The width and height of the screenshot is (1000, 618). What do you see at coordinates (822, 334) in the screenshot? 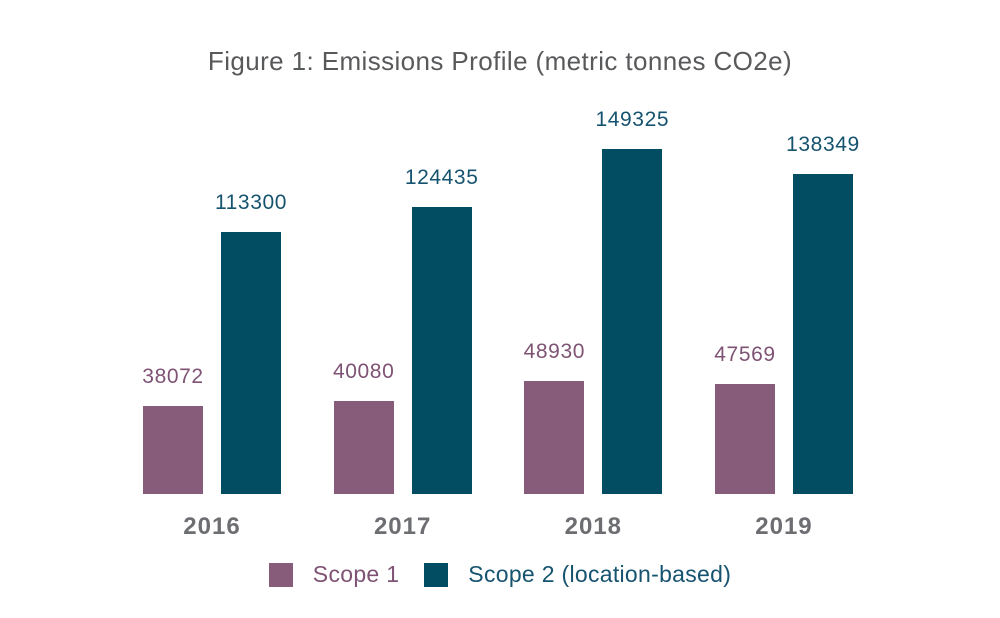
I see `bar-scope2-2019` at bounding box center [822, 334].